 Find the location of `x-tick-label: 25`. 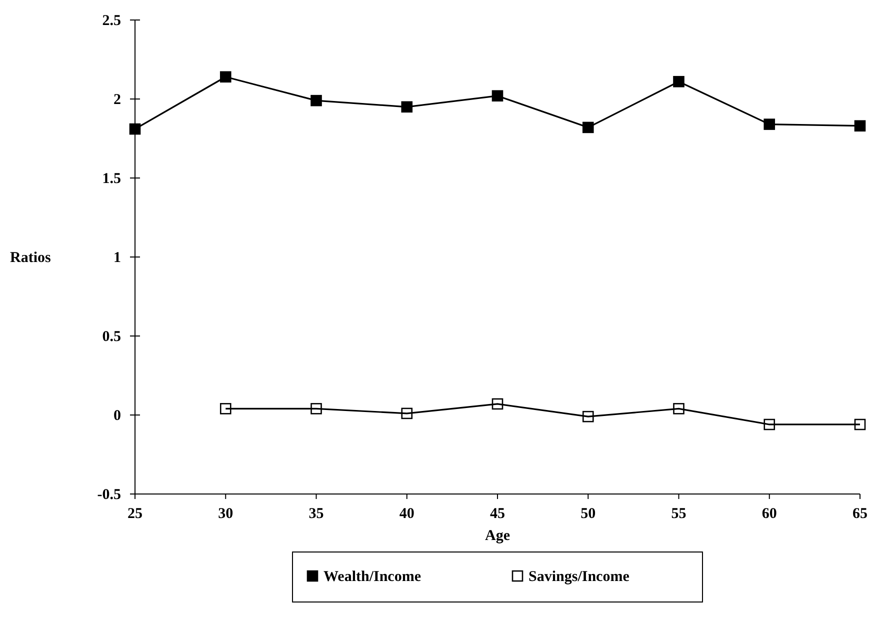

x-tick-label: 25 is located at coordinates (135, 514).